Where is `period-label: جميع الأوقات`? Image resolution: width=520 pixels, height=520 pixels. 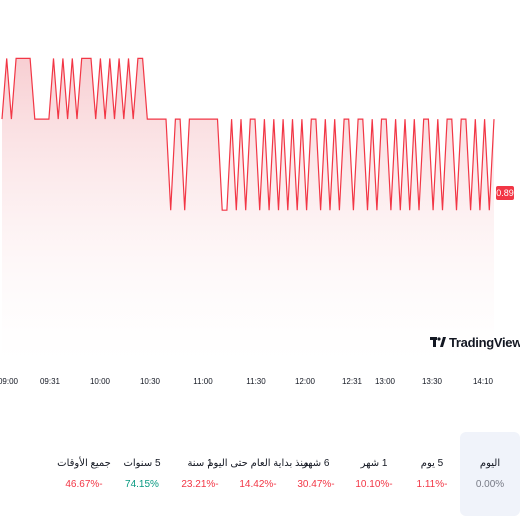 period-label: جميع الأوقات is located at coordinates (84, 463).